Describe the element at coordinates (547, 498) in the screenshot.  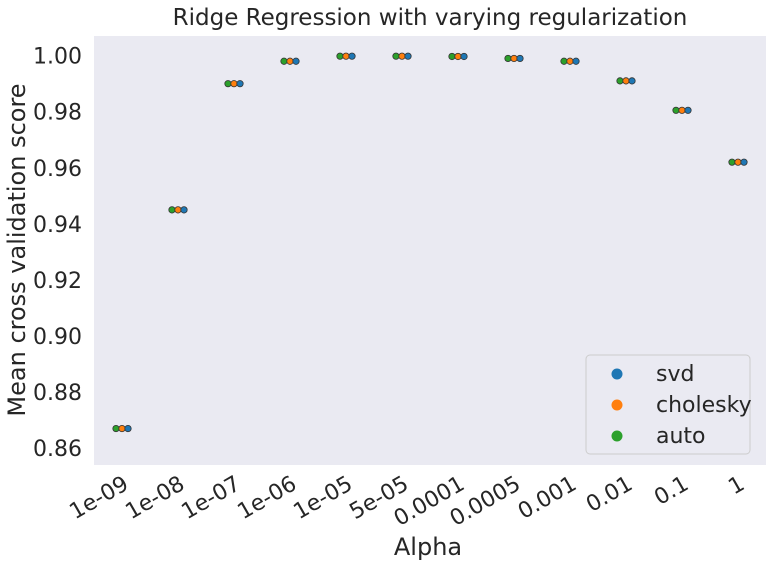
I see `x-tick-label: 0.001` at that location.